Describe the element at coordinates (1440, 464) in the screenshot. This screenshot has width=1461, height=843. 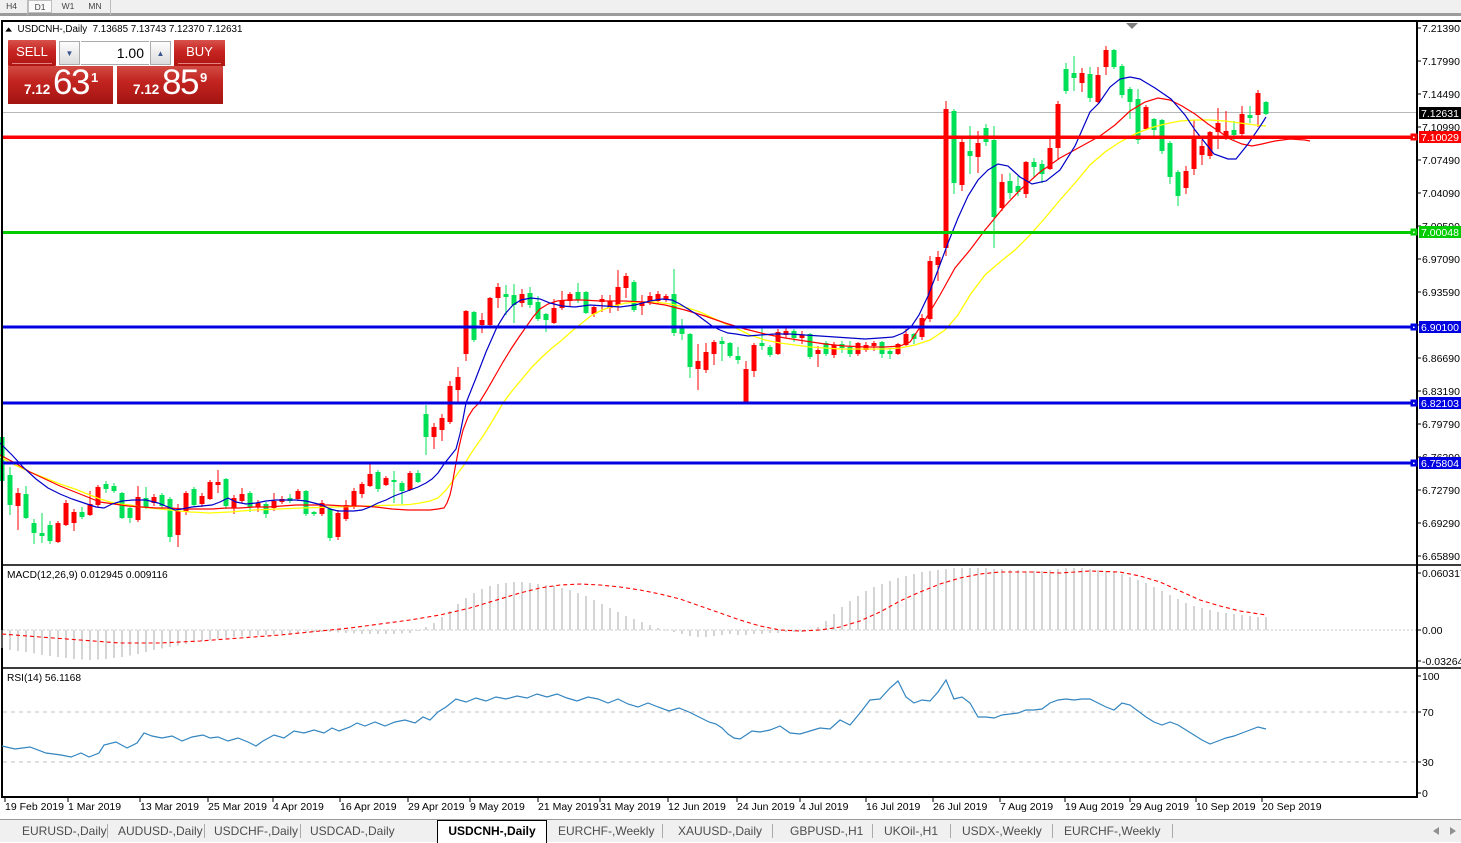
I see `svg-text: 6.75804` at that location.